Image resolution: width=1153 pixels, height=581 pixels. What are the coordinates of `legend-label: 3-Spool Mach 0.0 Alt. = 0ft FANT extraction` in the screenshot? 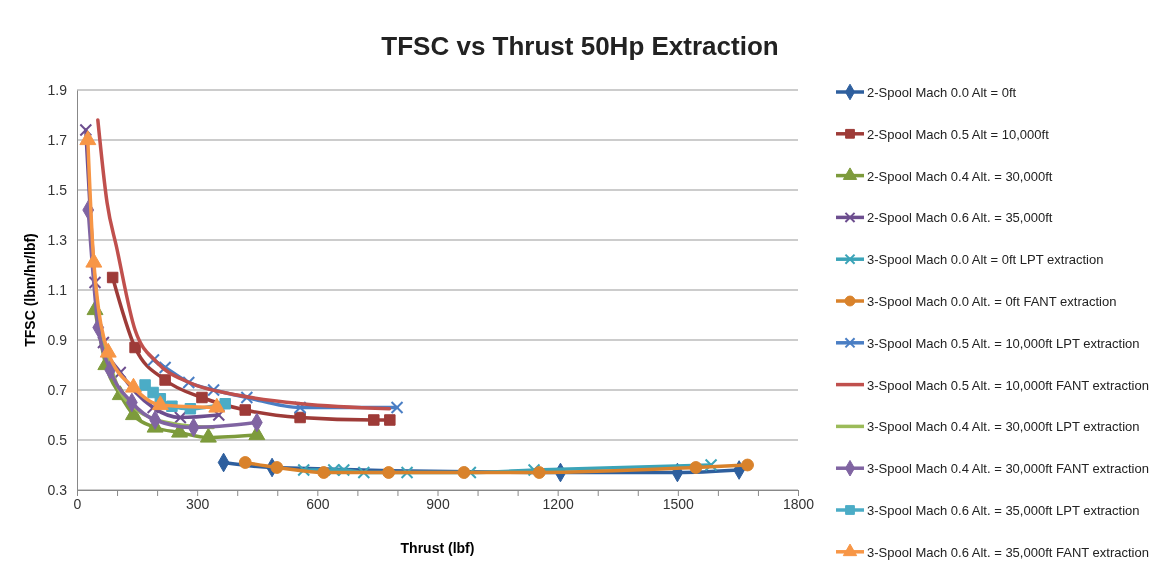 It's located at (992, 301).